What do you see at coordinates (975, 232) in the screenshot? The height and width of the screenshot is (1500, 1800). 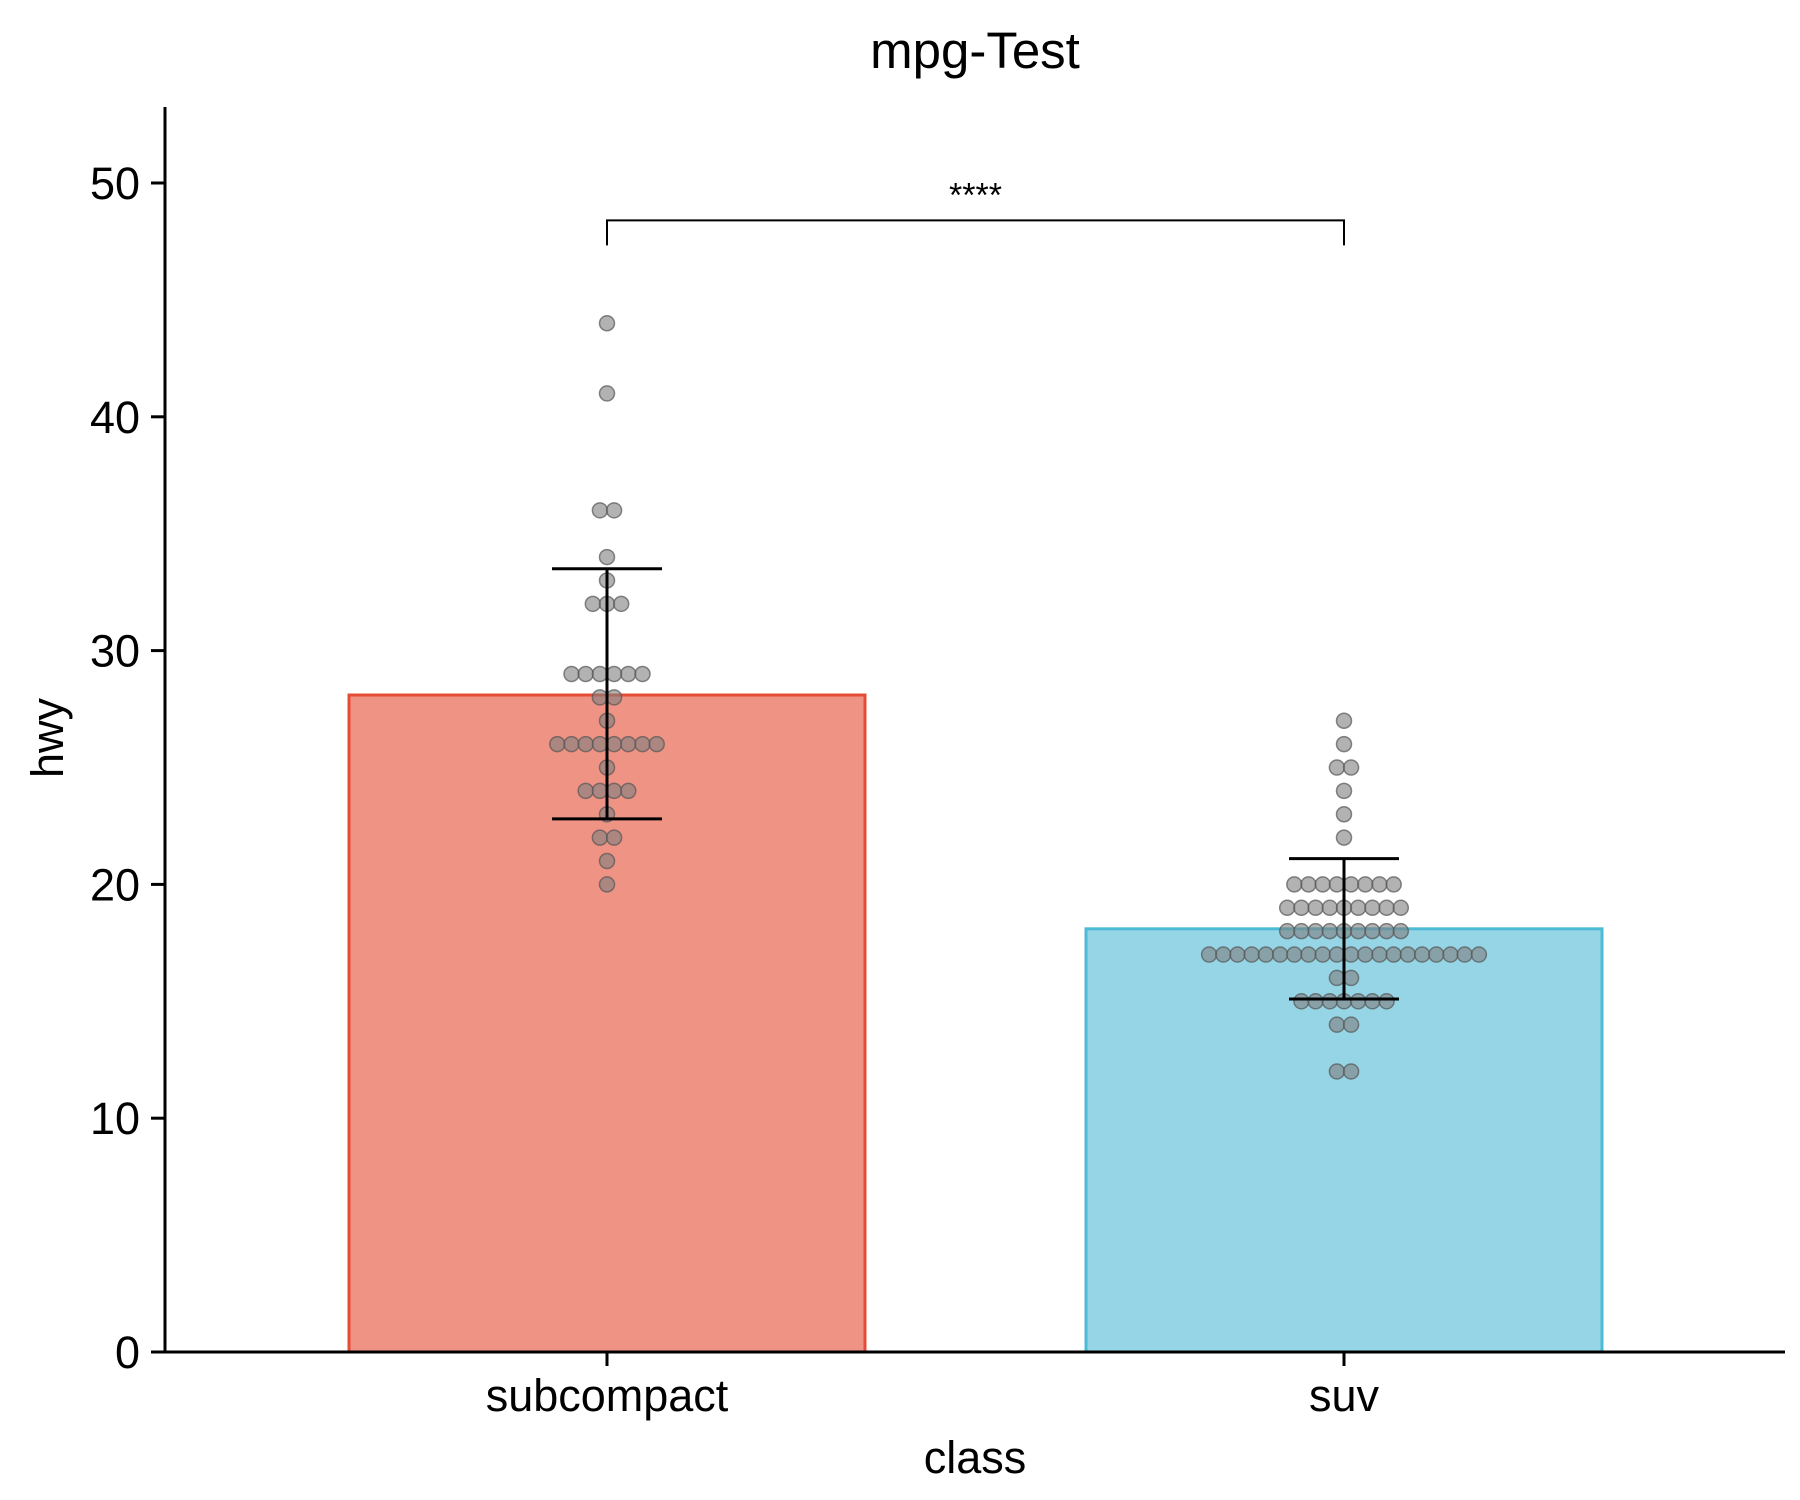 I see `significance-line` at bounding box center [975, 232].